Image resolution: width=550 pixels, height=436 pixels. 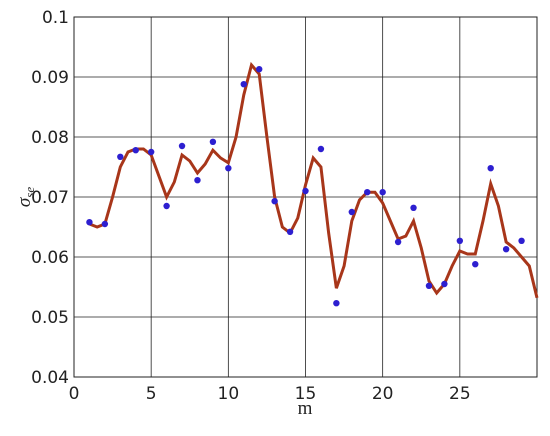 I want to click on x-axis-label: m, so click(x=305, y=408).